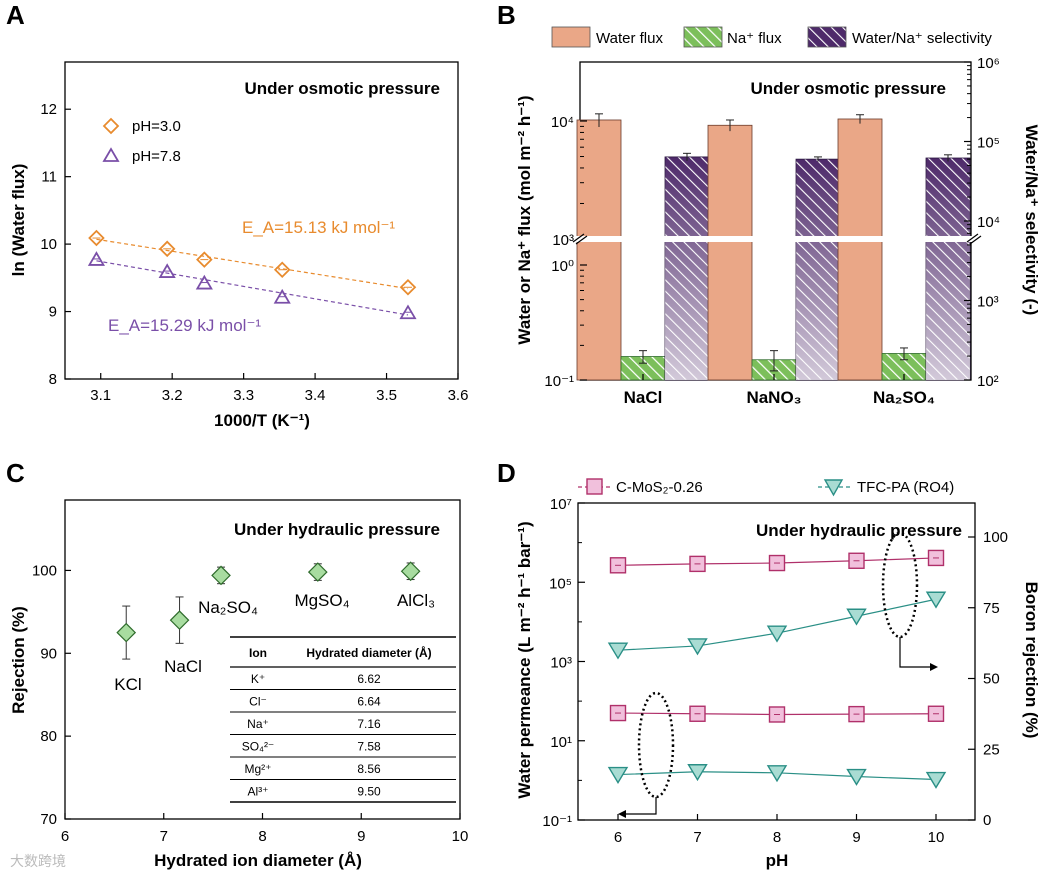 The image size is (1039, 877). I want to click on legend-square-icon, so click(594, 486).